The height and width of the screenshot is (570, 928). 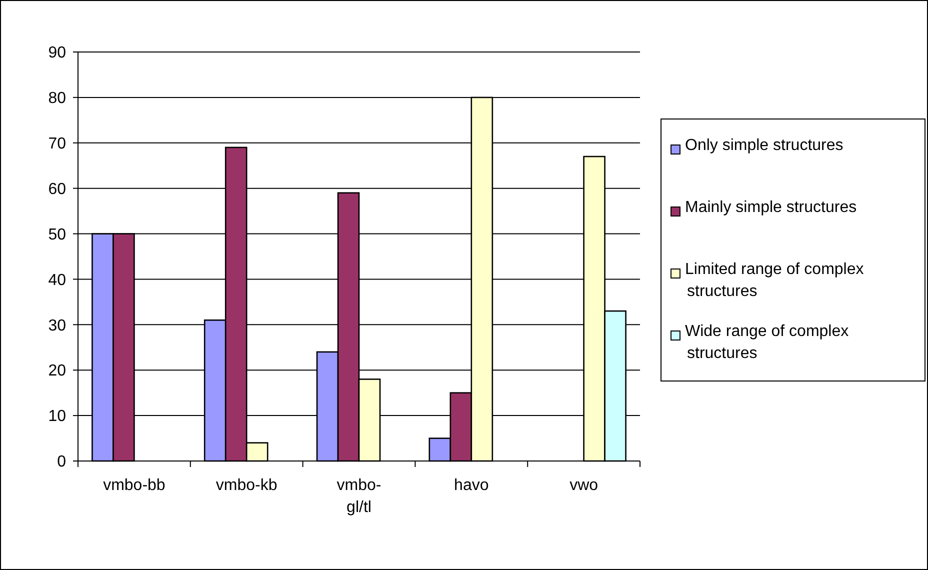 I want to click on x-tick-label: vmbo-kb, so click(x=247, y=485).